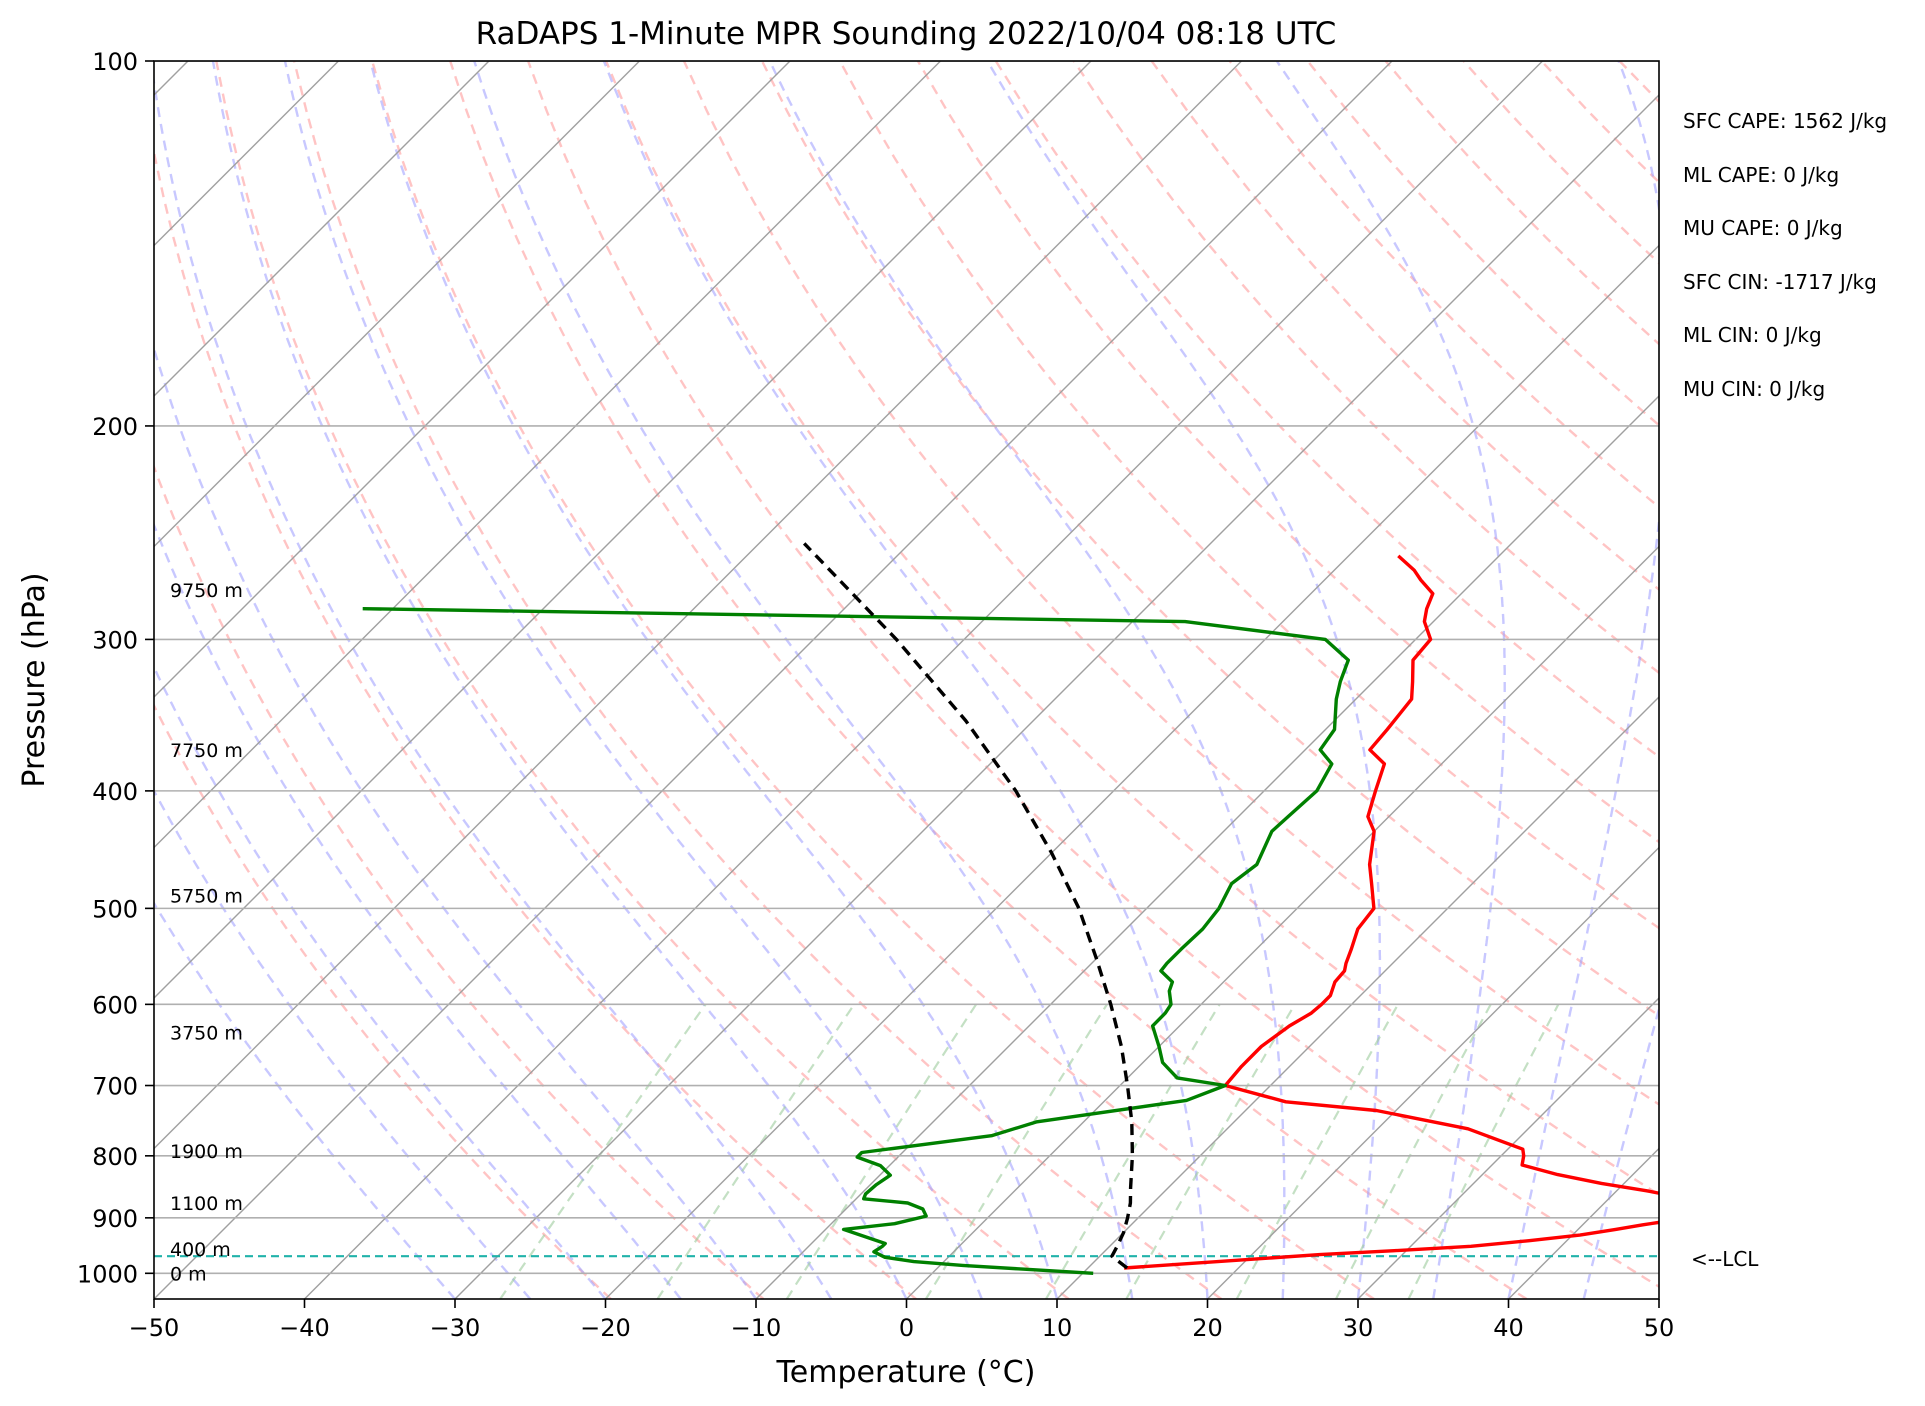 The width and height of the screenshot is (1925, 1406). I want to click on y-tick-label: 500, so click(115, 909).